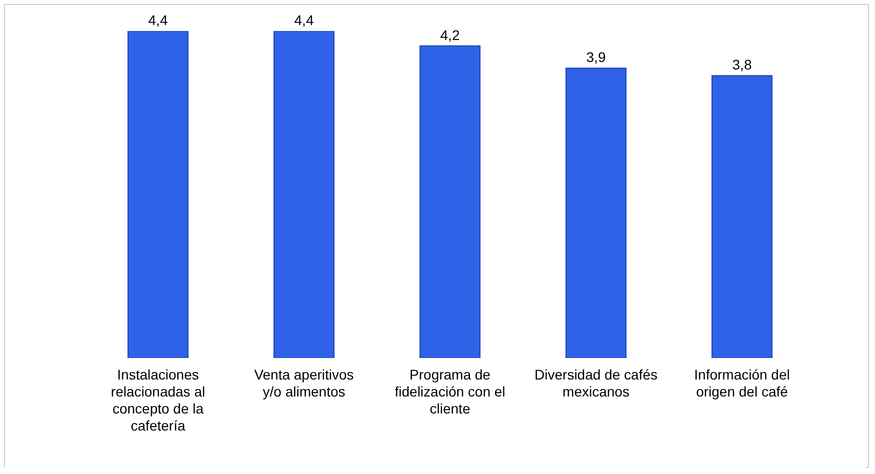 The width and height of the screenshot is (875, 474). I want to click on data-label: 3,8, so click(742, 64).